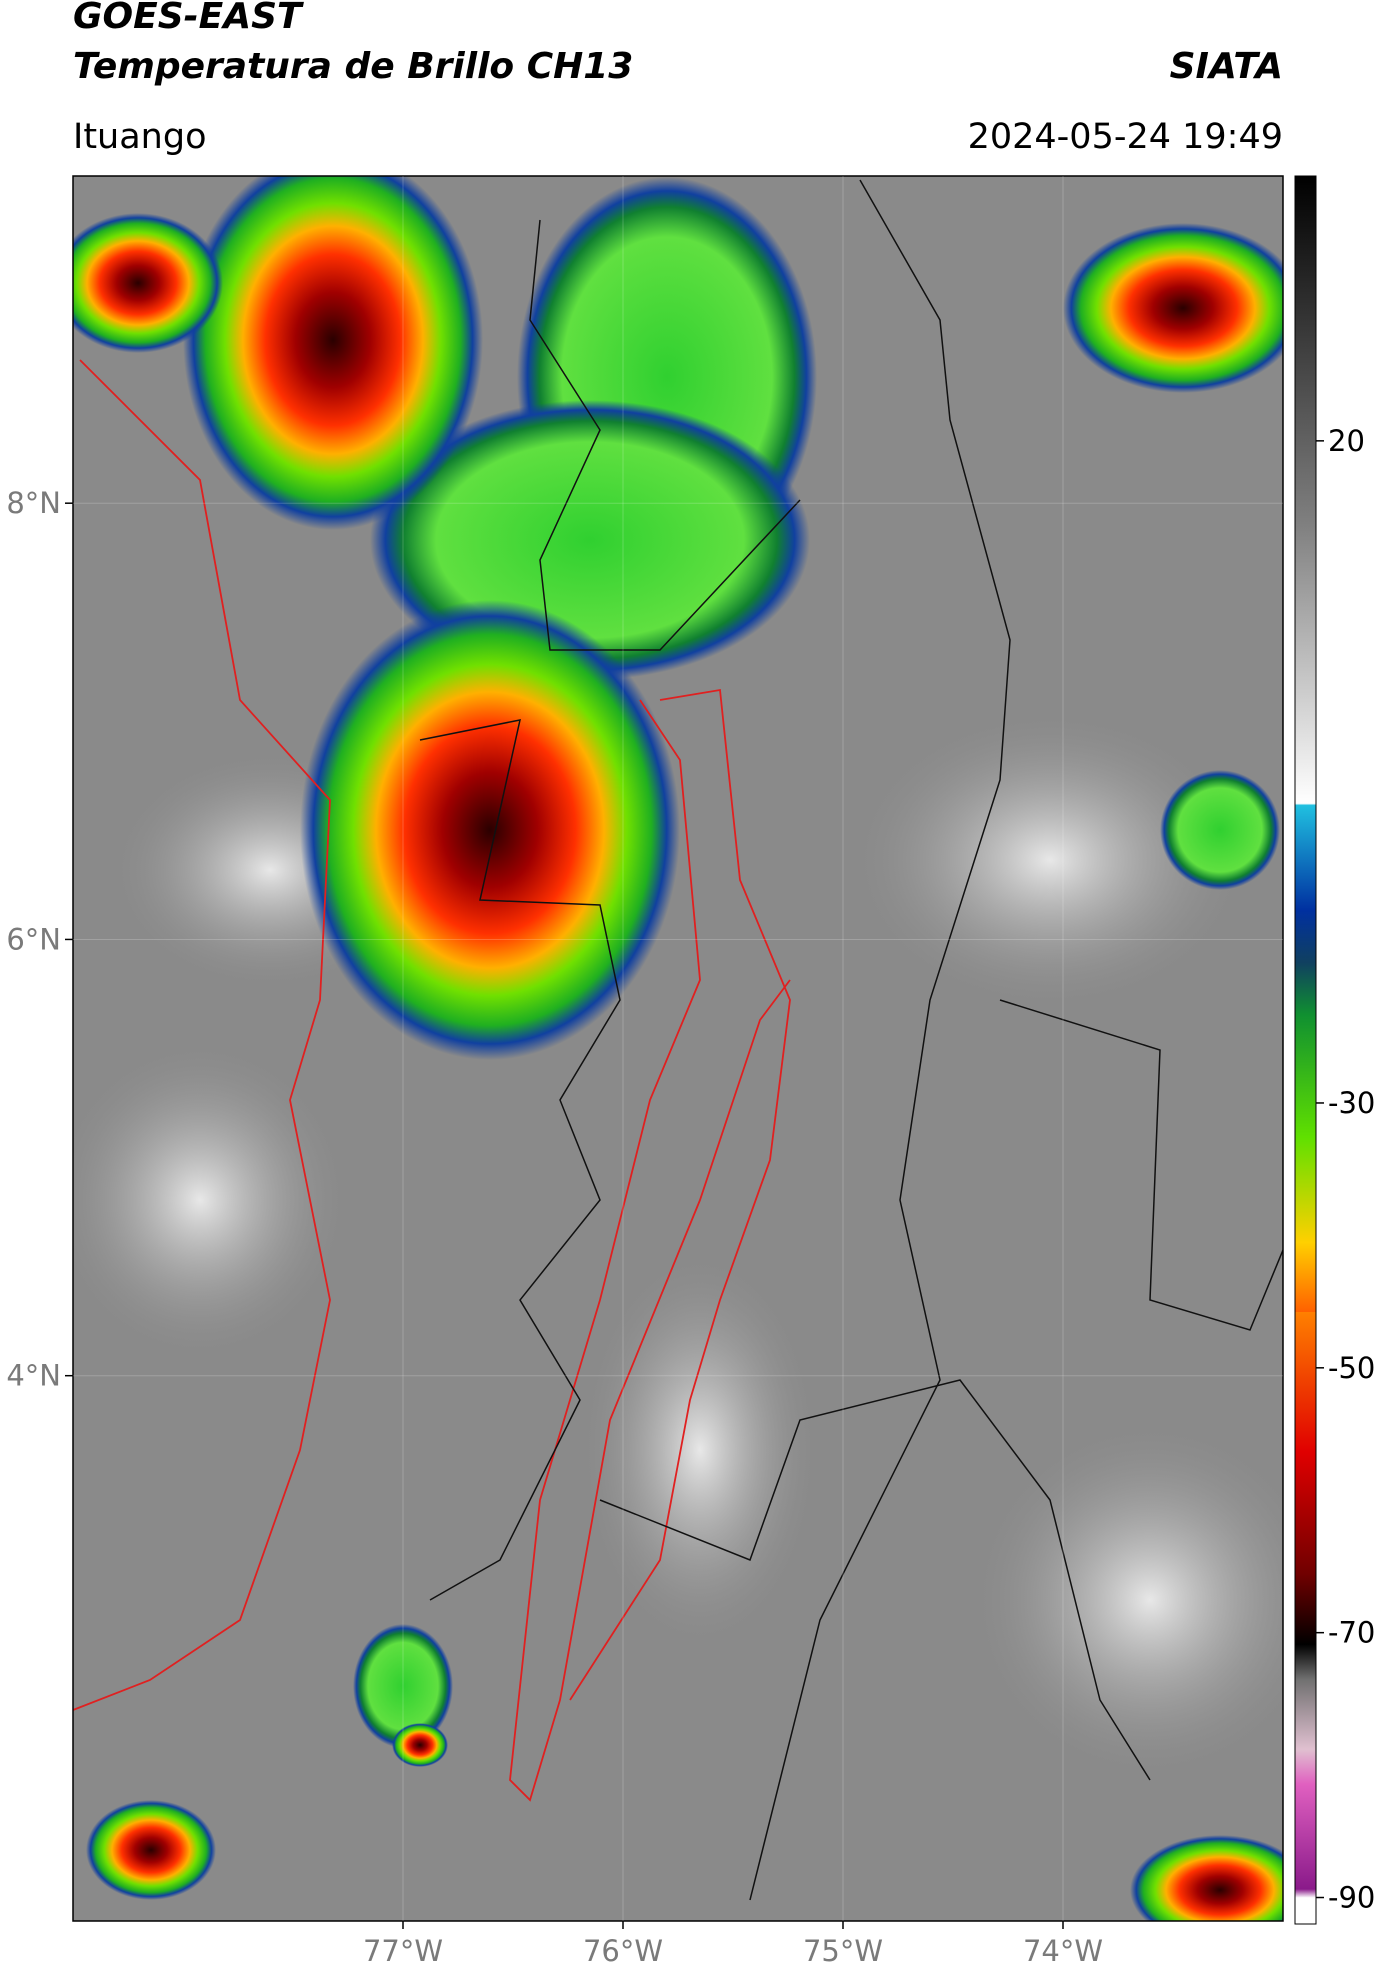 This screenshot has width=1384, height=1981. Describe the element at coordinates (1346, 441) in the screenshot. I see `colorbar-tick-label: 20` at that location.